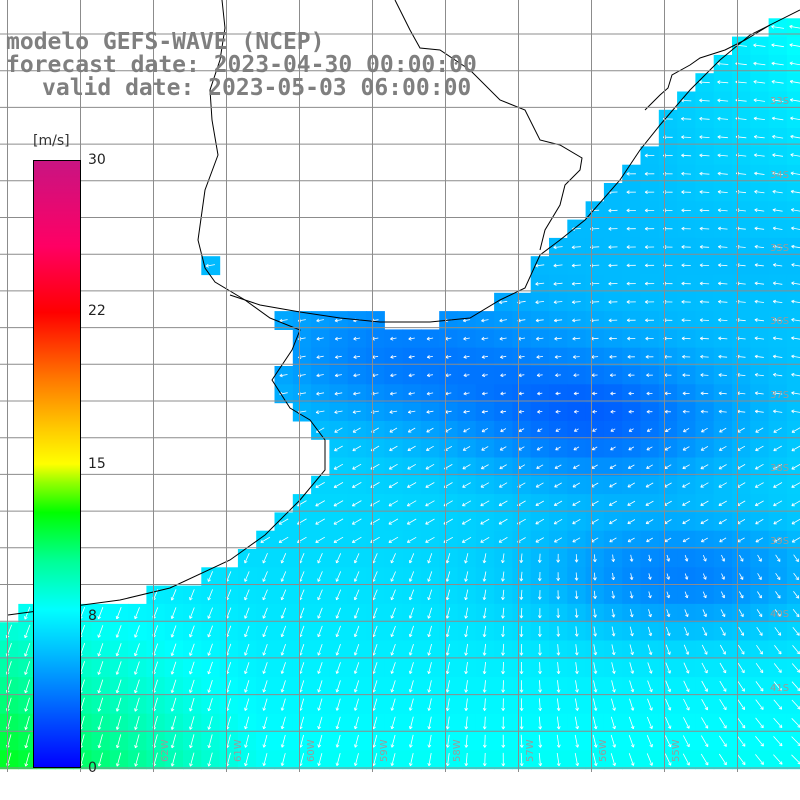 This screenshot has height=800, width=800. Describe the element at coordinates (241, 65) in the screenshot. I see `title-forecast-date: forecast date: 2023-04-30 00:00:00` at that location.